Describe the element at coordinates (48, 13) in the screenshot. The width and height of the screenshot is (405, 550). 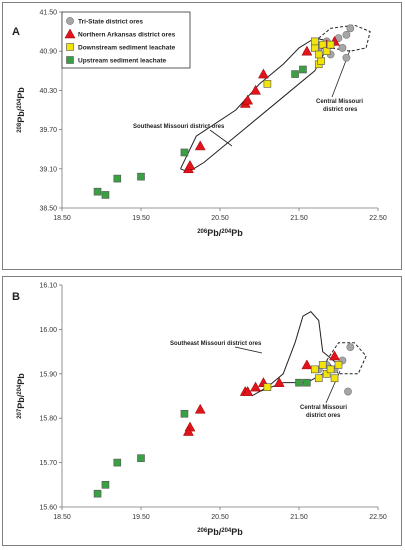
I see `y-tick-label: 41.50` at that location.